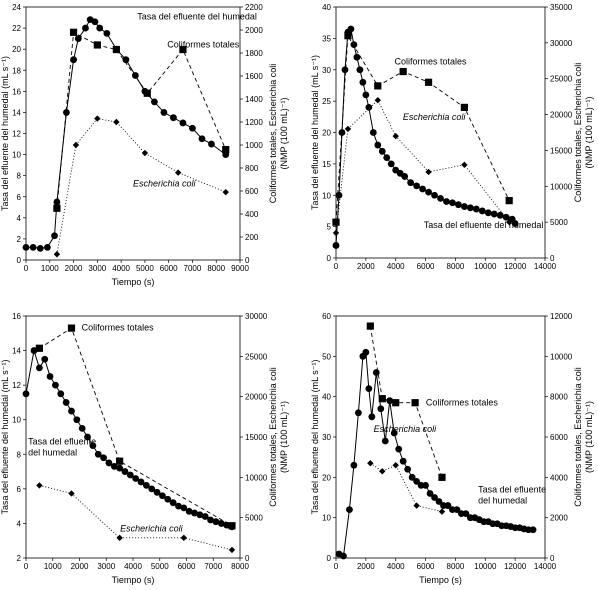 The width and height of the screenshot is (598, 590). I want to click on x-tick-label: 2000, so click(74, 268).